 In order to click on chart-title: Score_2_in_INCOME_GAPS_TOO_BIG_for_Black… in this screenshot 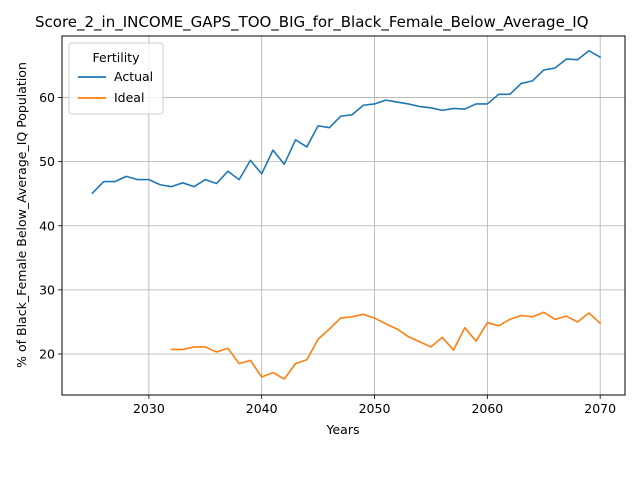, I will do `click(312, 22)`.